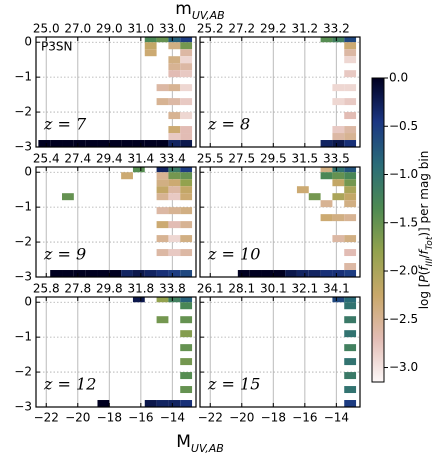 This screenshot has width=438, height=456. What do you see at coordinates (304, 418) in the screenshot?
I see `x-tick-label: −16` at bounding box center [304, 418].